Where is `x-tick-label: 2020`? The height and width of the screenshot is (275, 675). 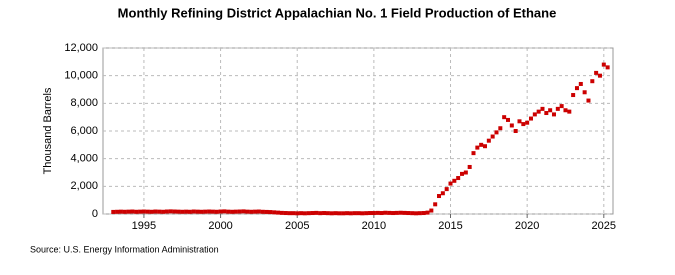
x-tick-label: 2020 is located at coordinates (527, 226).